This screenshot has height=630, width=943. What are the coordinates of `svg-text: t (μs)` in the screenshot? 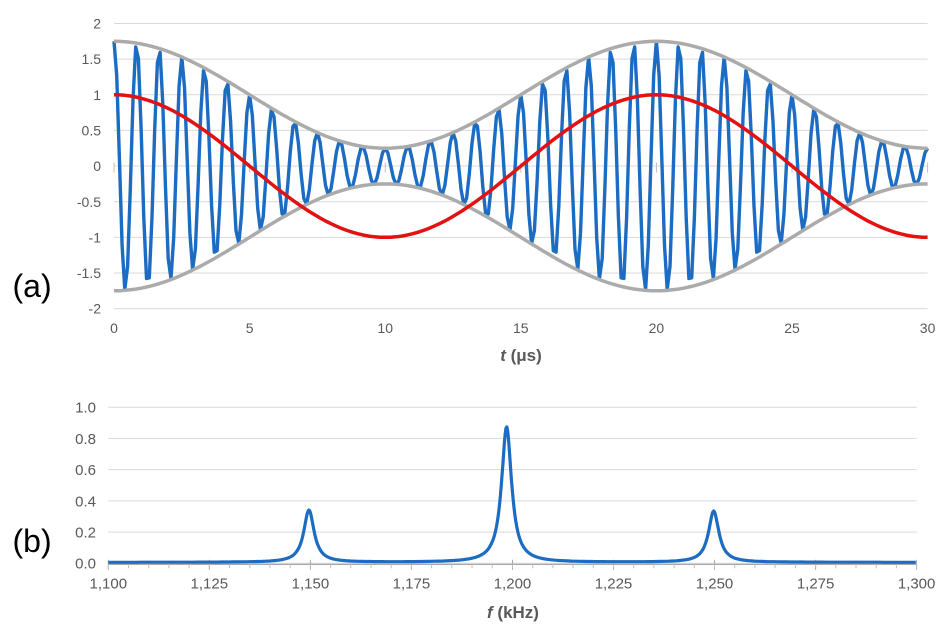 It's located at (521, 355).